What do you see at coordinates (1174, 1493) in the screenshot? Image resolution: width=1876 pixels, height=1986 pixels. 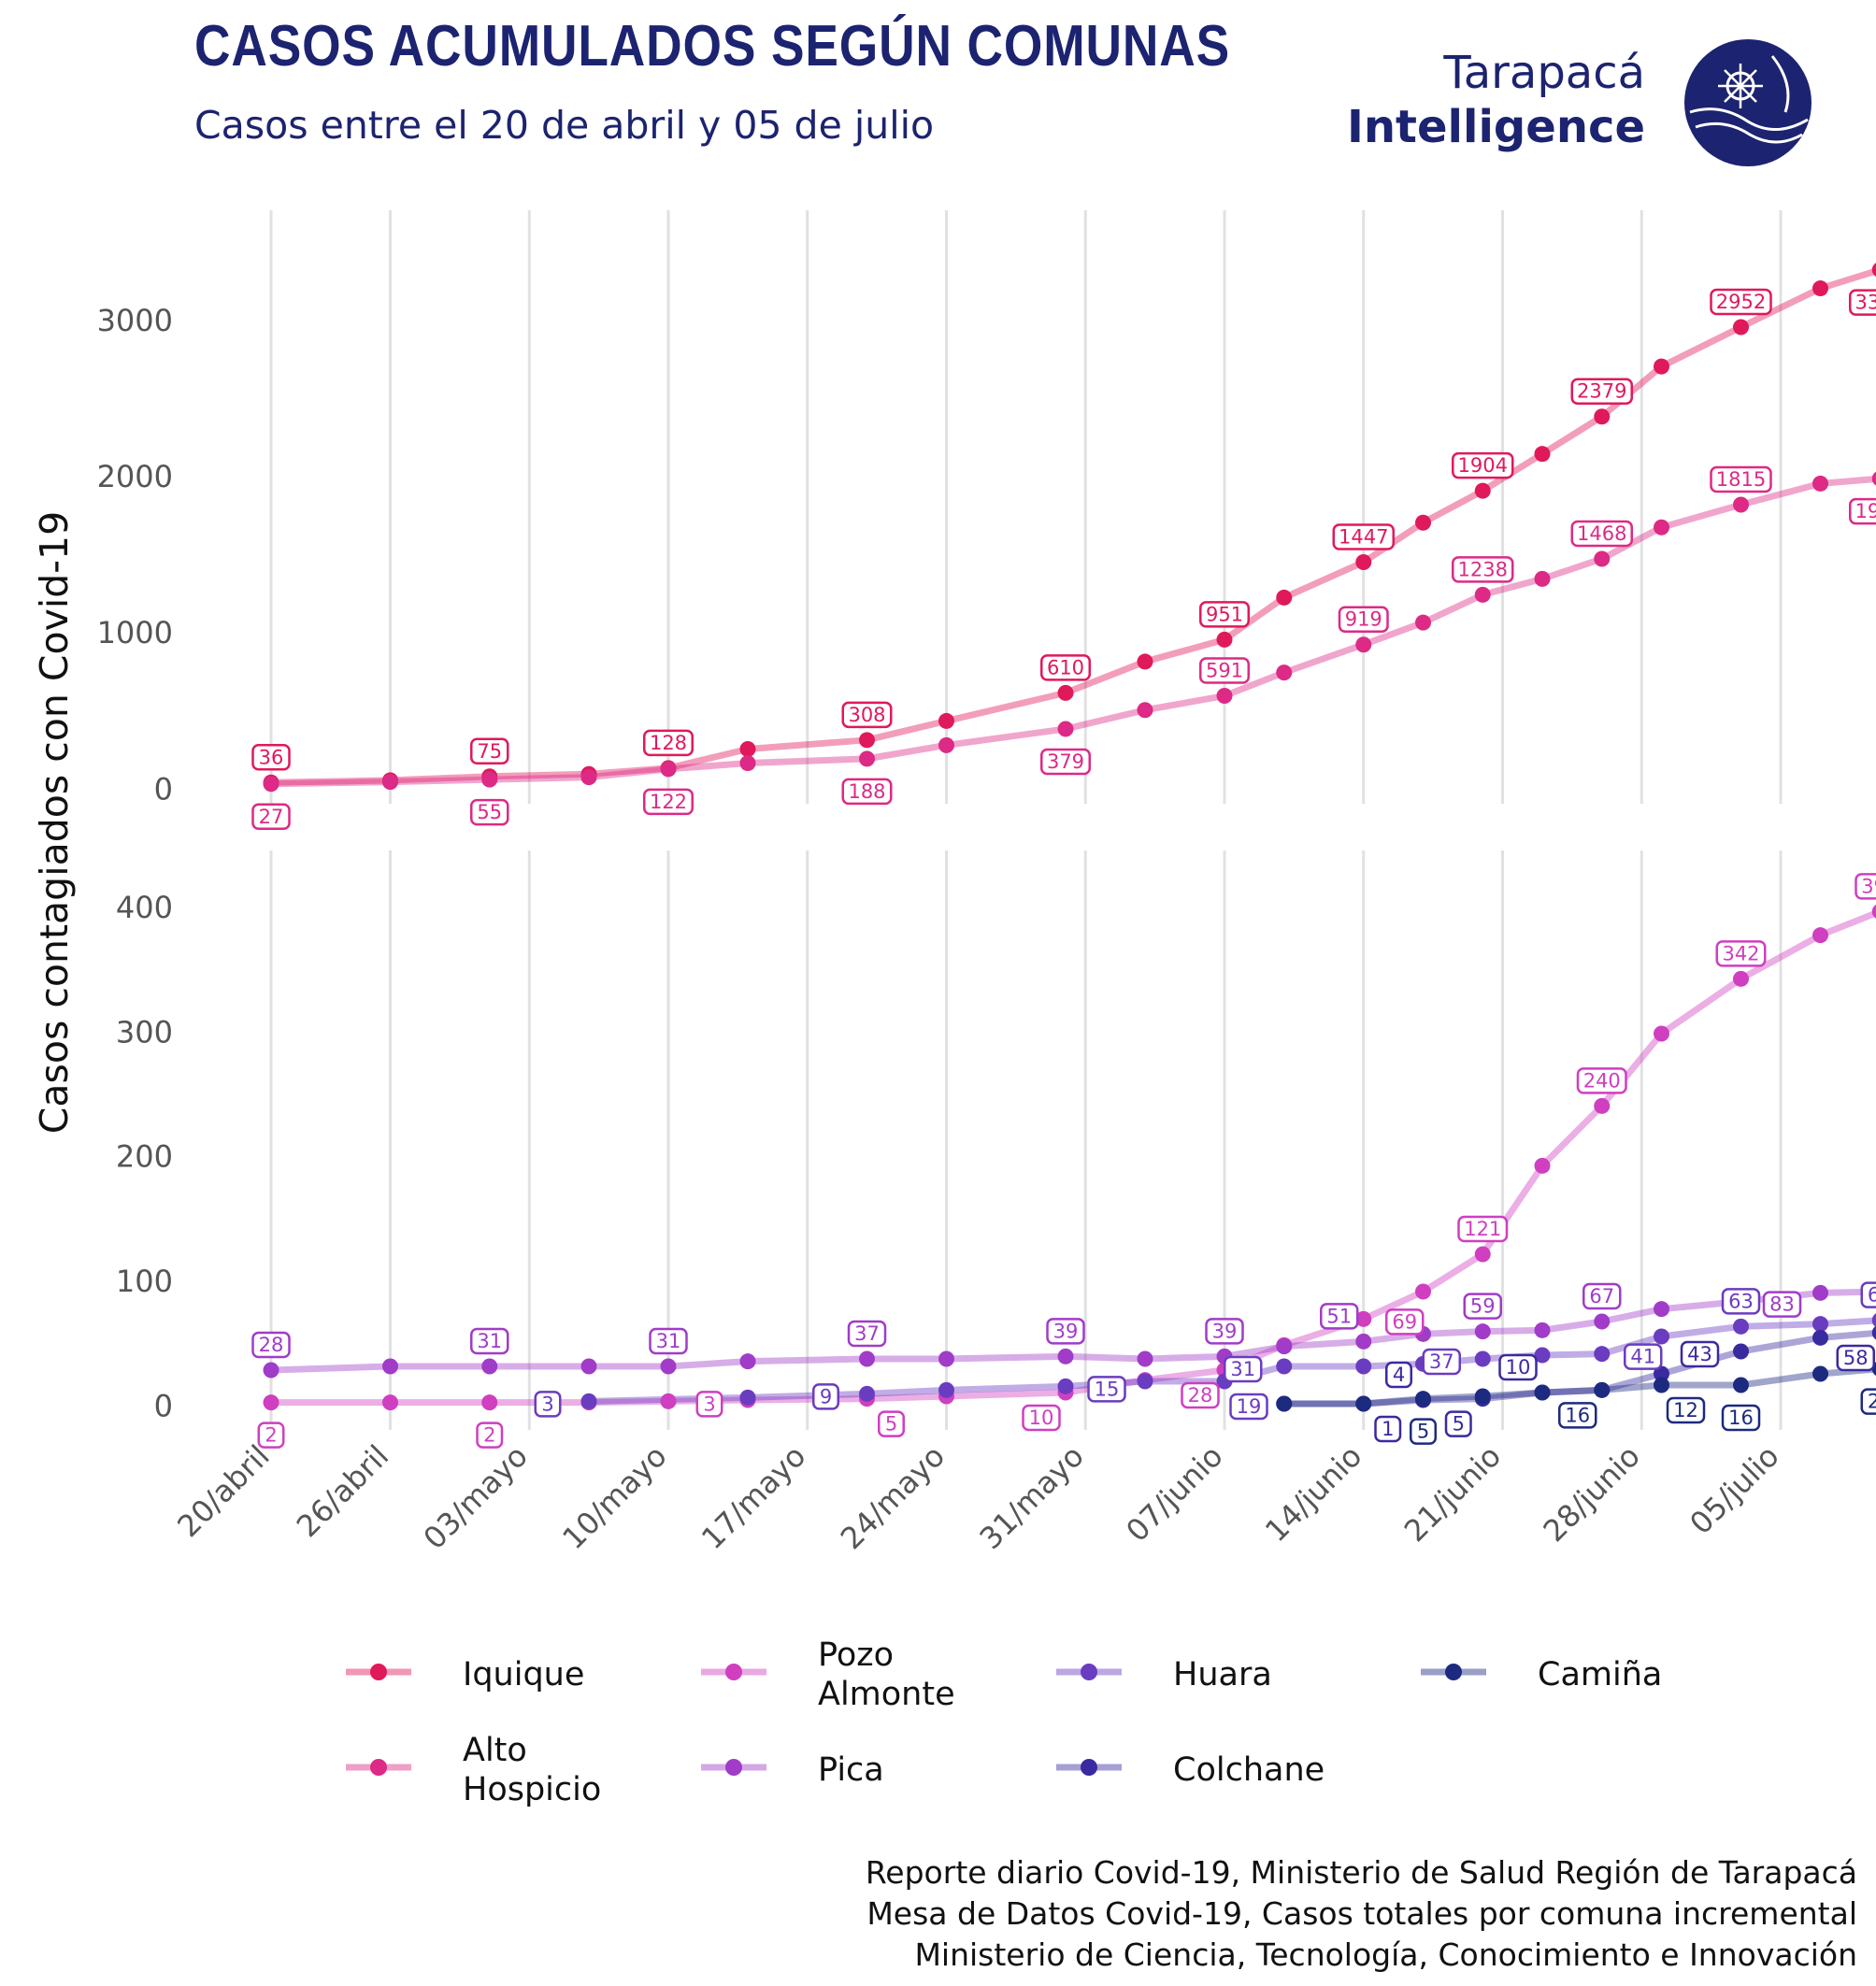 I see `x-tick-label: 07/junio` at bounding box center [1174, 1493].